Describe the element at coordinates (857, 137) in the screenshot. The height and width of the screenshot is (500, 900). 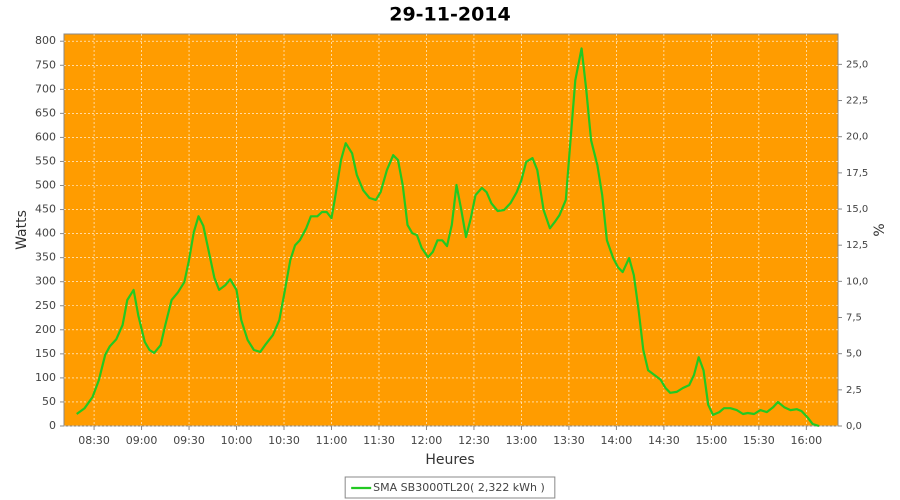
I see `y2-tick-label: 20,0` at that location.